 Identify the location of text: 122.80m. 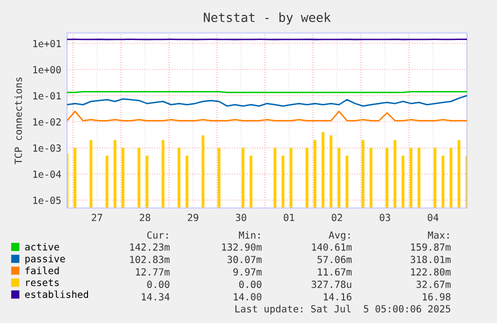
(431, 272).